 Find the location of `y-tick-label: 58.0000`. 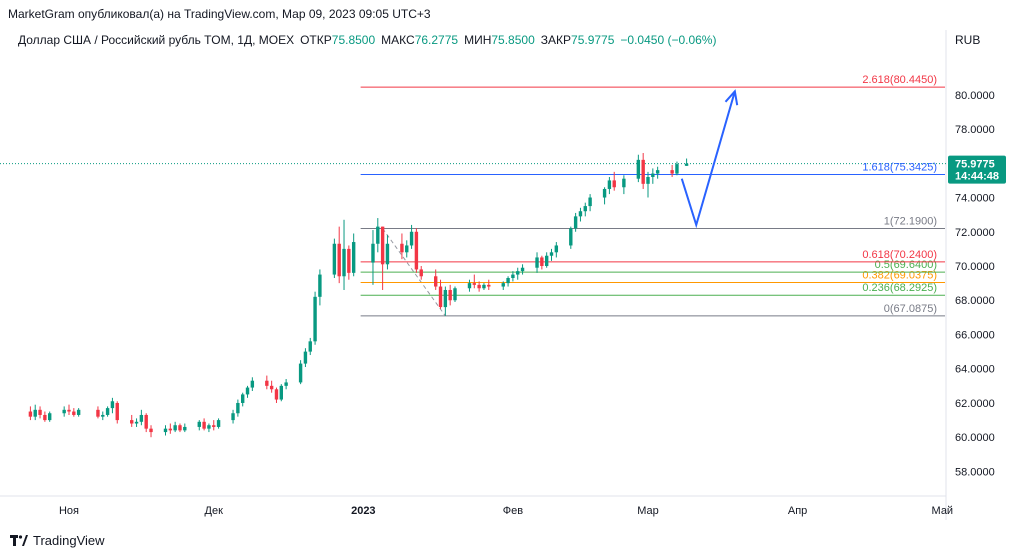

y-tick-label: 58.0000 is located at coordinates (975, 472).